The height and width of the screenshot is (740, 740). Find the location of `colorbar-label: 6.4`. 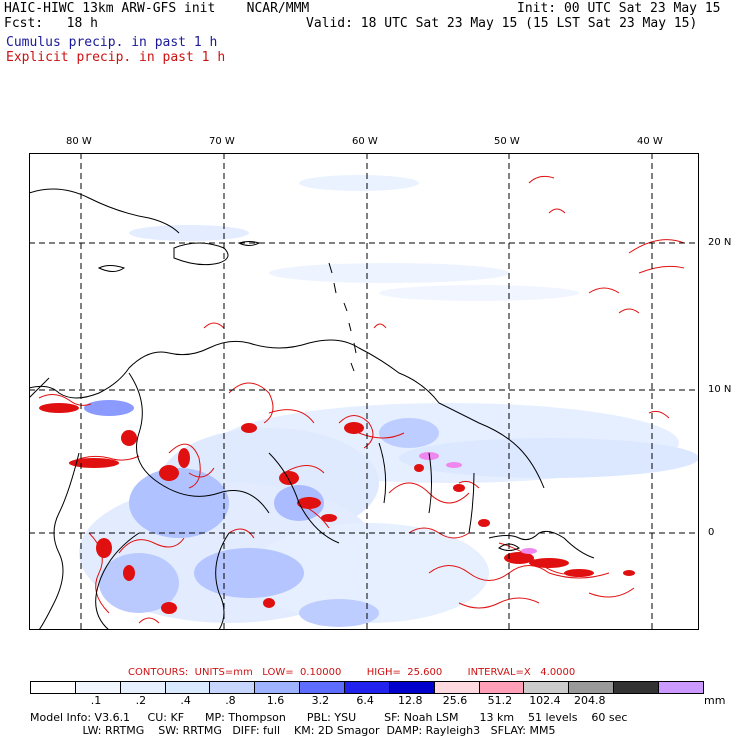

colorbar-label: 6.4 is located at coordinates (365, 700).